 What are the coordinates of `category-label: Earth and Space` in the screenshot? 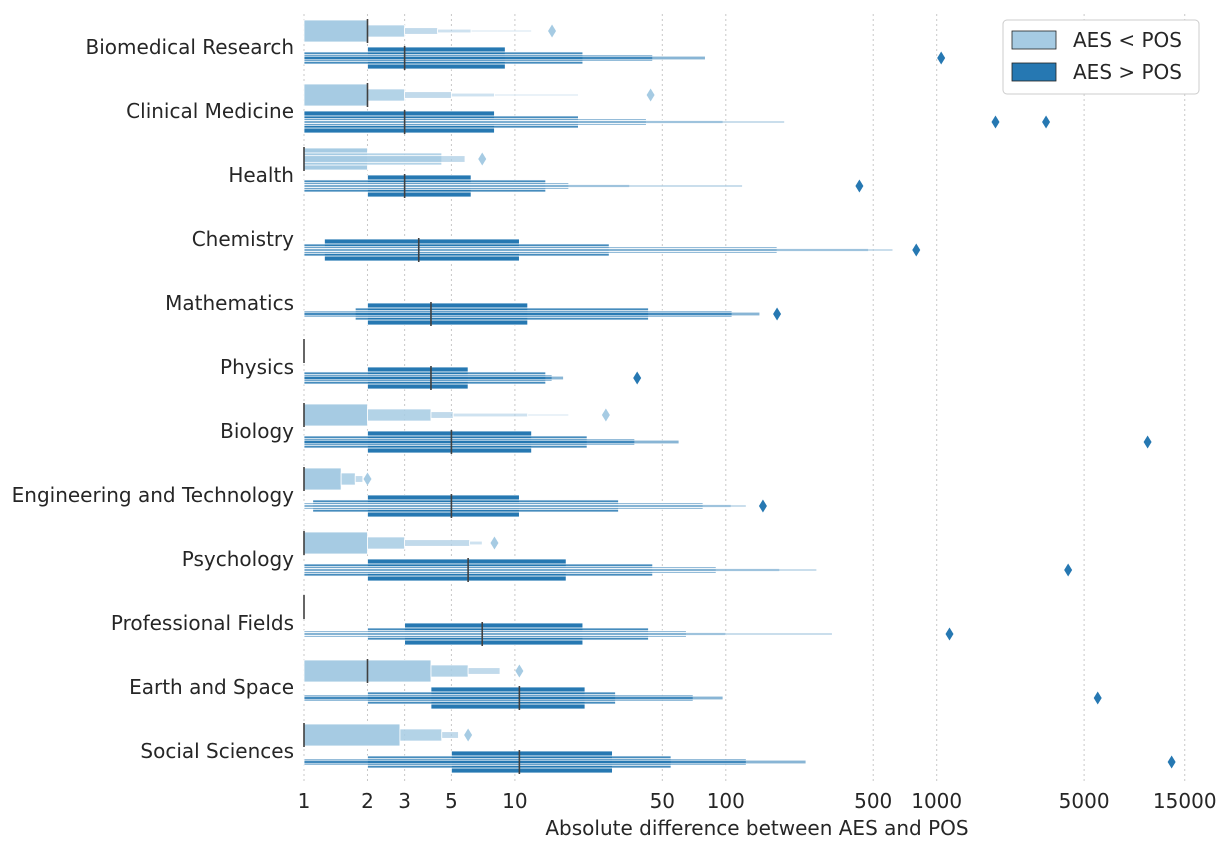 It's located at (211, 687).